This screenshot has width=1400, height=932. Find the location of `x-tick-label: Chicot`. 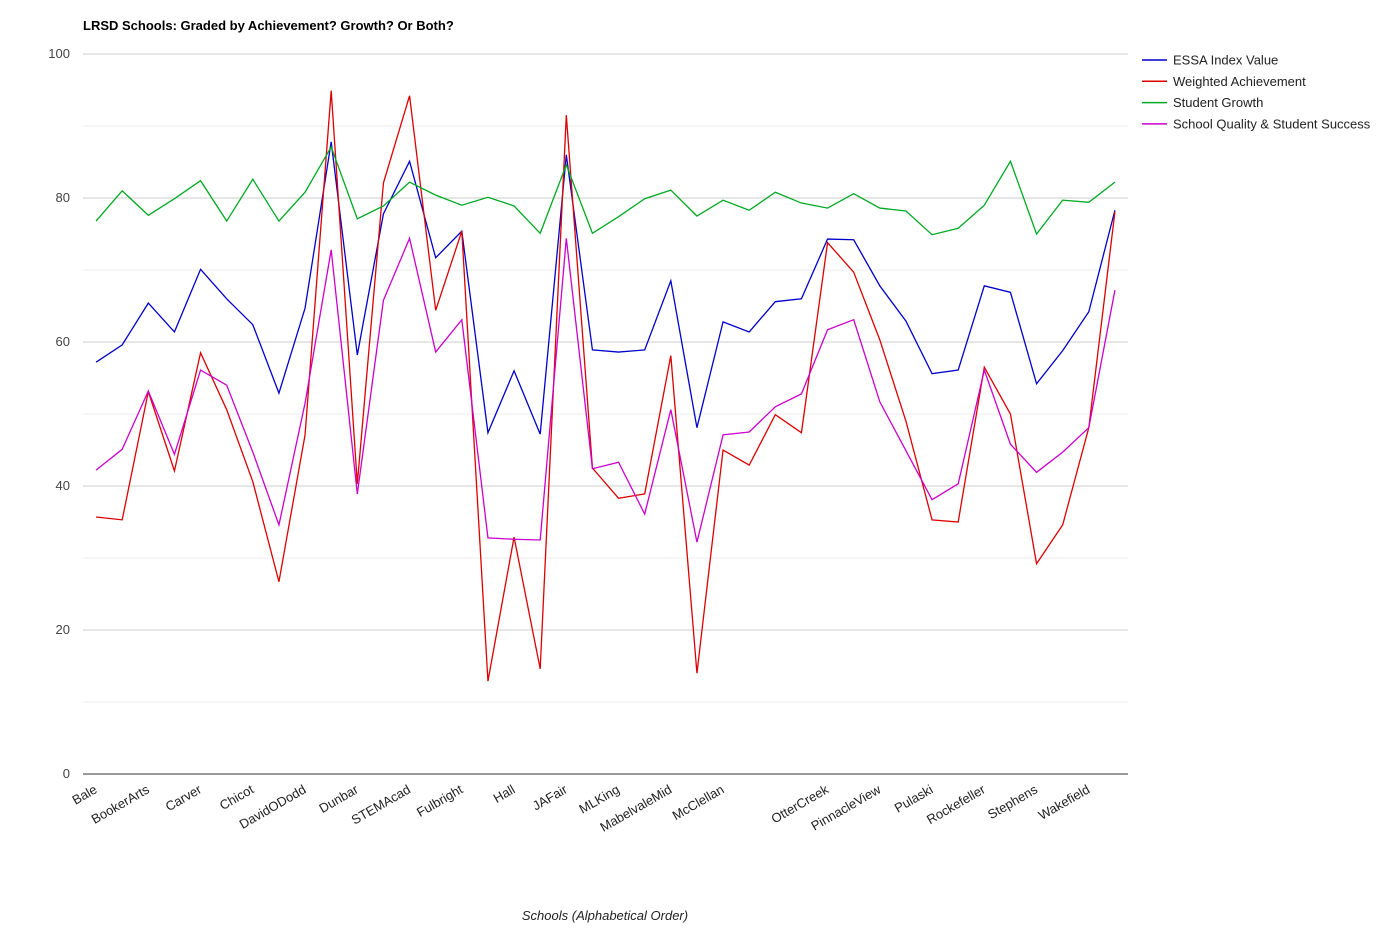

x-tick-label: Chicot is located at coordinates (237, 797).